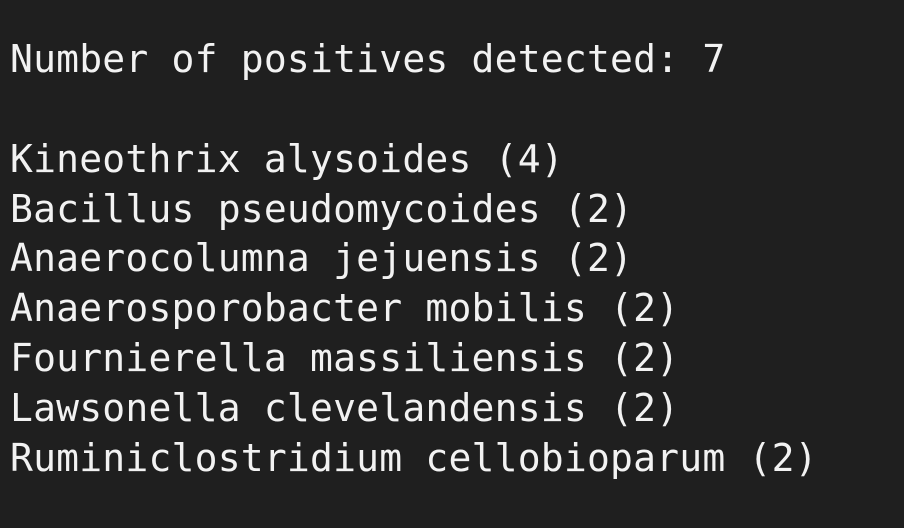 Image resolution: width=904 pixels, height=528 pixels. Describe the element at coordinates (345, 408) in the screenshot. I see `result-line: Lawsonella clevelandensis (2)` at that location.